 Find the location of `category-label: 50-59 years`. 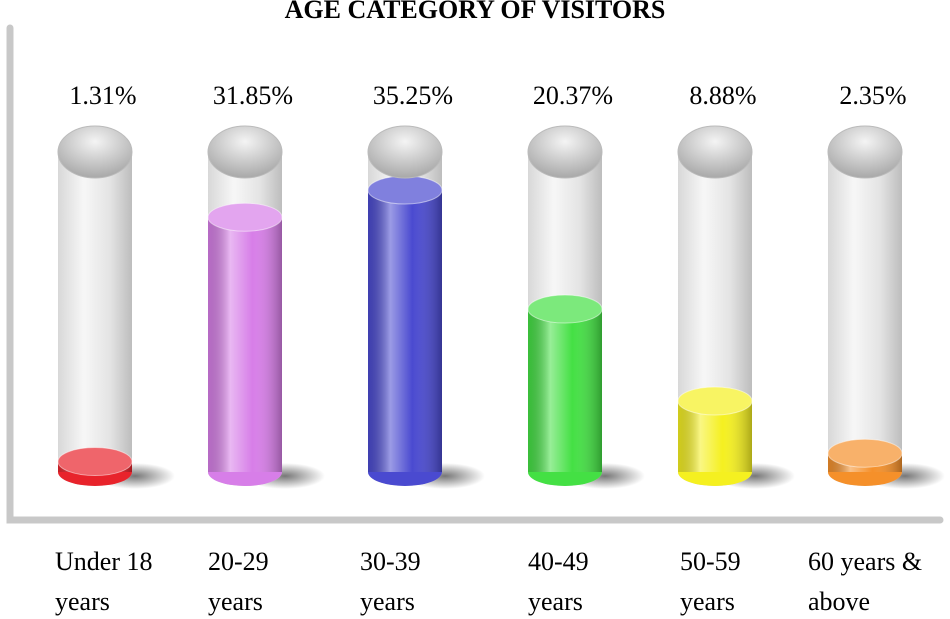

category-label: 50-59 years is located at coordinates (710, 581).